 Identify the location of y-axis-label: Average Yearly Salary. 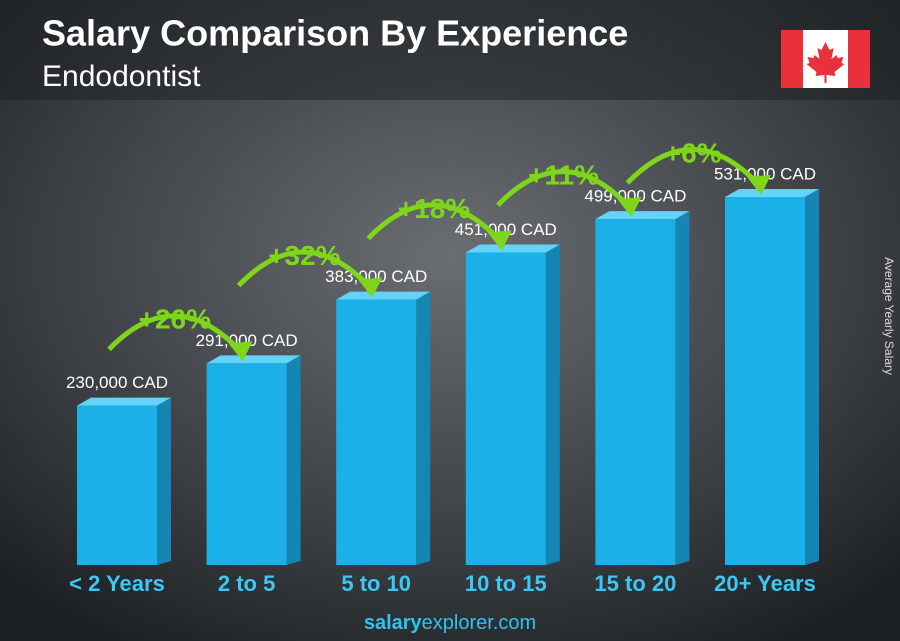
(889, 316).